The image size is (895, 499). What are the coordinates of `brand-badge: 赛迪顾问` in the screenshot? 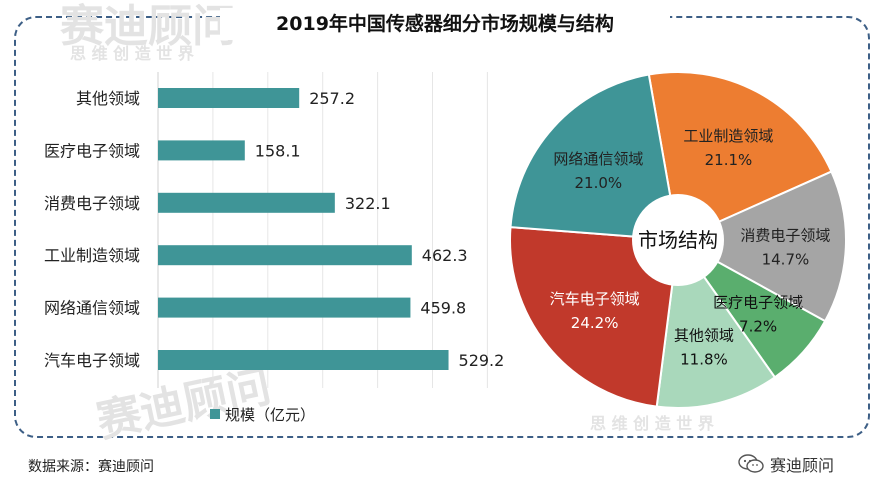 It's located at (786, 464).